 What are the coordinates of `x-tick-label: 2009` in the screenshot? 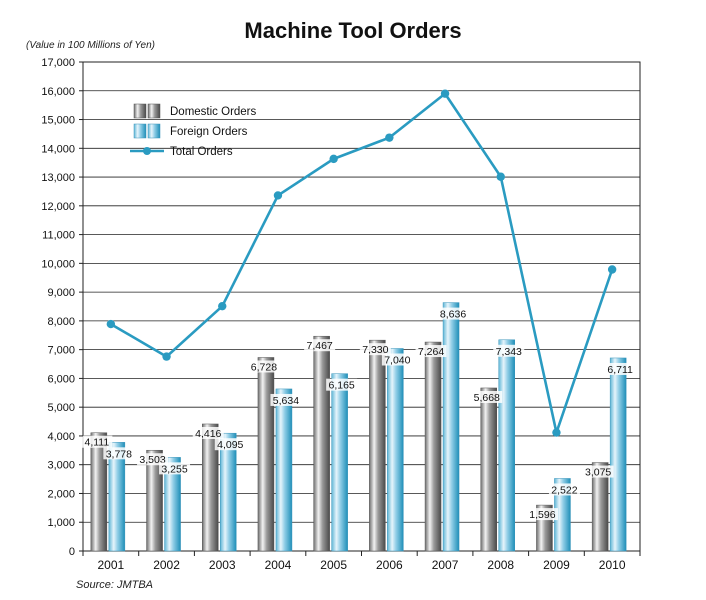 It's located at (556, 565).